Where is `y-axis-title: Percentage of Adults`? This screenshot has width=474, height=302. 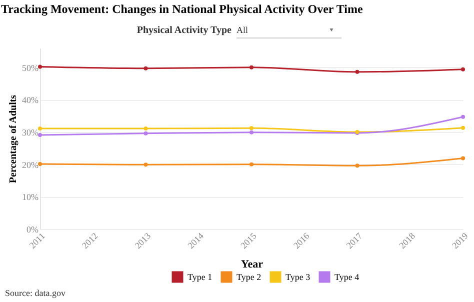
y-axis-title: Percentage of Adults is located at coordinates (14, 139).